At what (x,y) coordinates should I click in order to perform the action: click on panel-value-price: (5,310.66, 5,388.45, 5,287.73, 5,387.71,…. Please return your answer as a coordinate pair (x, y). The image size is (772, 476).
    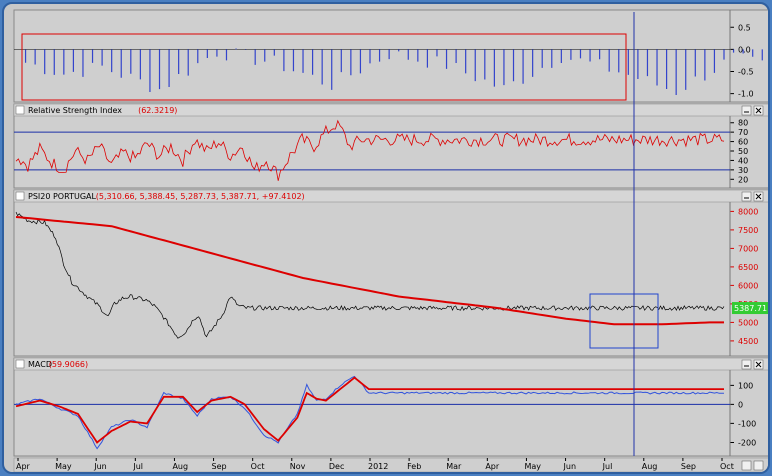
    Looking at the image, I should click on (200, 196).